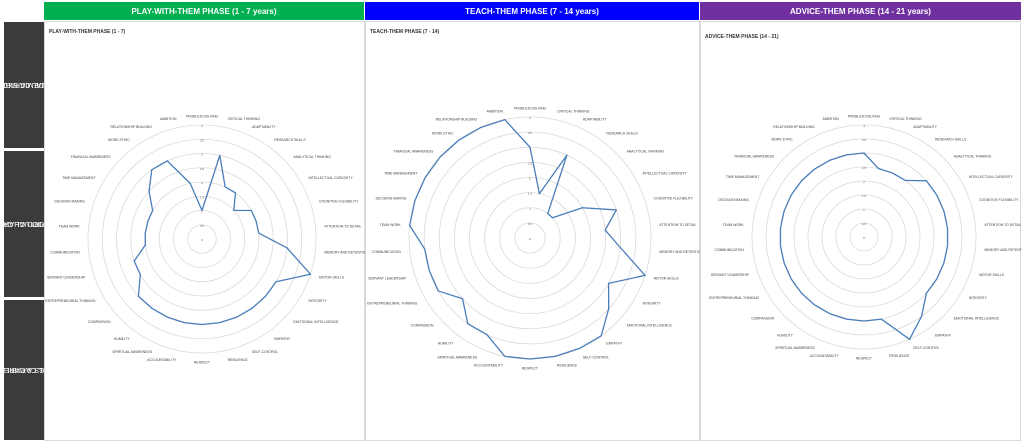 The height and width of the screenshot is (445, 1024). Describe the element at coordinates (530, 163) in the screenshot. I see `r-tick-label: 2.5` at that location.